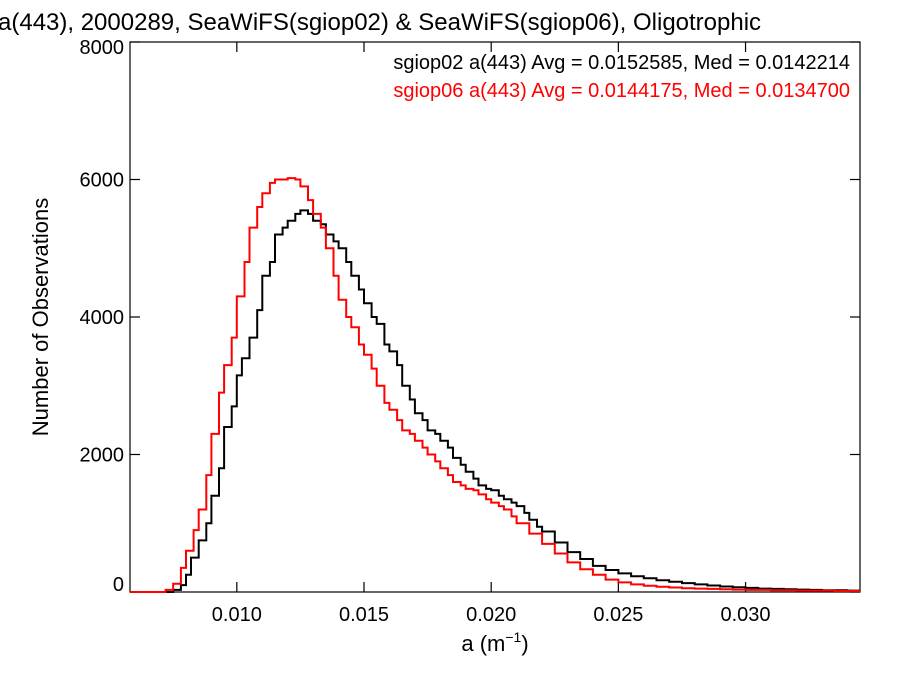 This screenshot has width=900, height=675. I want to click on x-tick-label: 0.010, so click(237, 615).